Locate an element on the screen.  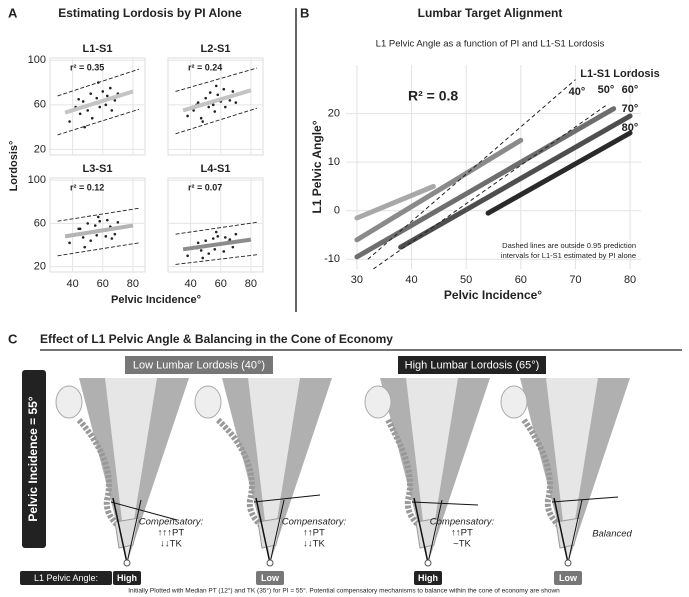
legend-label: 80° is located at coordinates (630, 128).